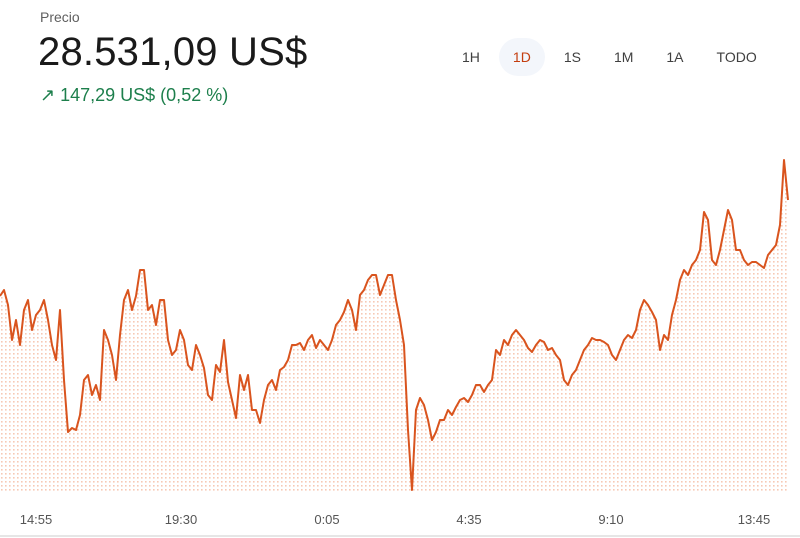 Image resolution: width=800 pixels, height=538 pixels. What do you see at coordinates (469, 519) in the screenshot?
I see `x-tick: 4:35` at bounding box center [469, 519].